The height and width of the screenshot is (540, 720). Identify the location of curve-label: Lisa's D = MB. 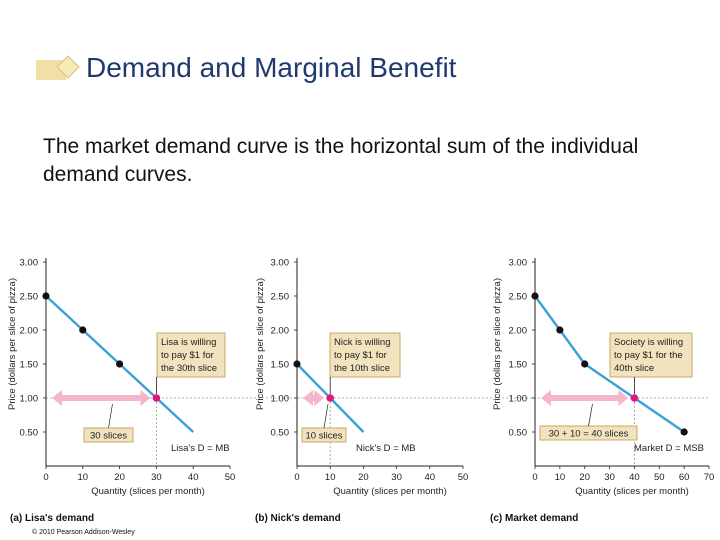
(200, 448).